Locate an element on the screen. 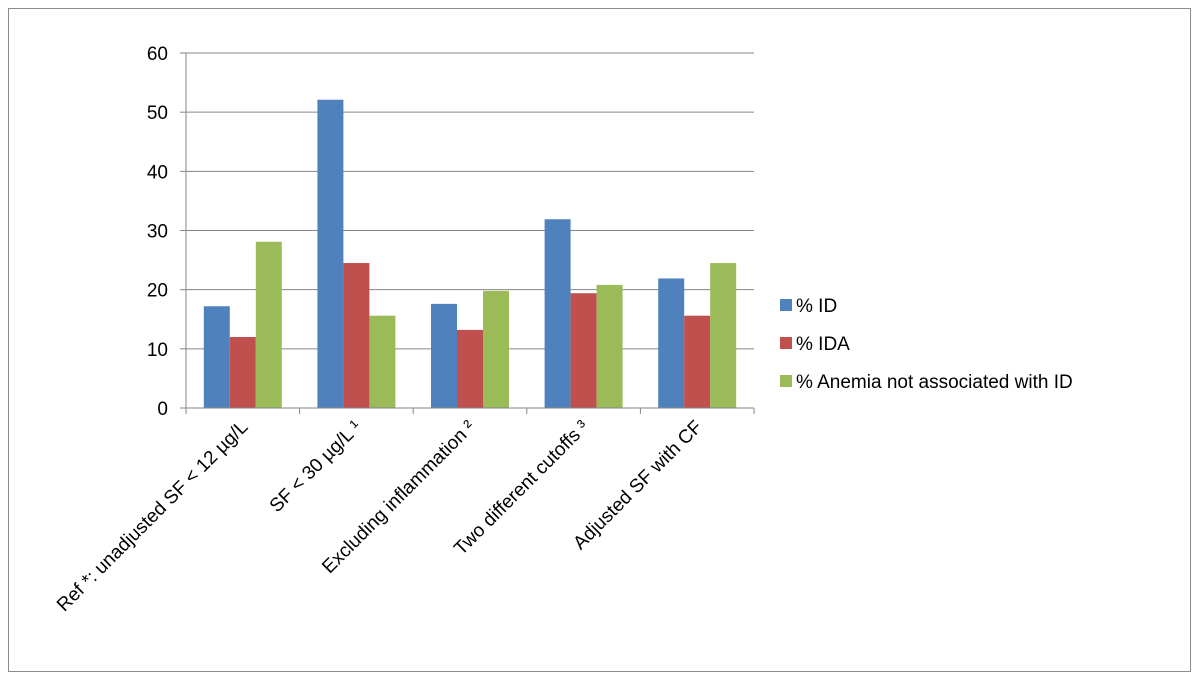  y-tick-label: 20 is located at coordinates (157, 291).